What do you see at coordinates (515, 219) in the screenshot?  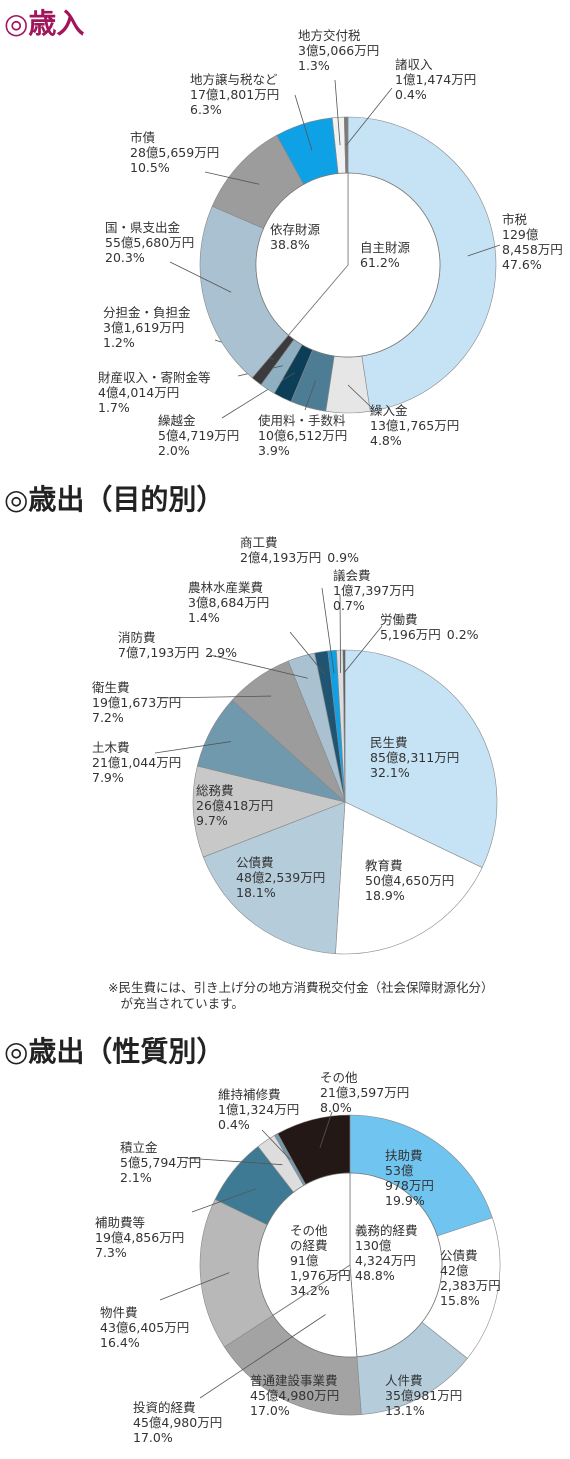 I see `label-name: 市税` at bounding box center [515, 219].